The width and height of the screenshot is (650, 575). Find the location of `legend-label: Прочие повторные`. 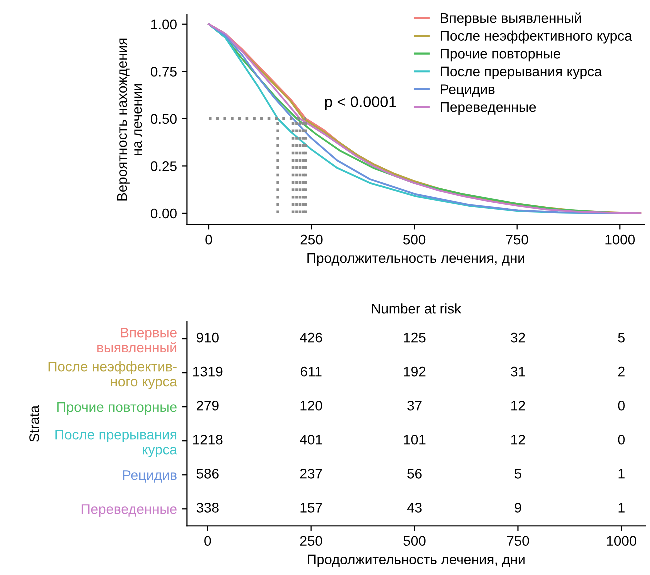

legend-label: Прочие повторные is located at coordinates (500, 55).